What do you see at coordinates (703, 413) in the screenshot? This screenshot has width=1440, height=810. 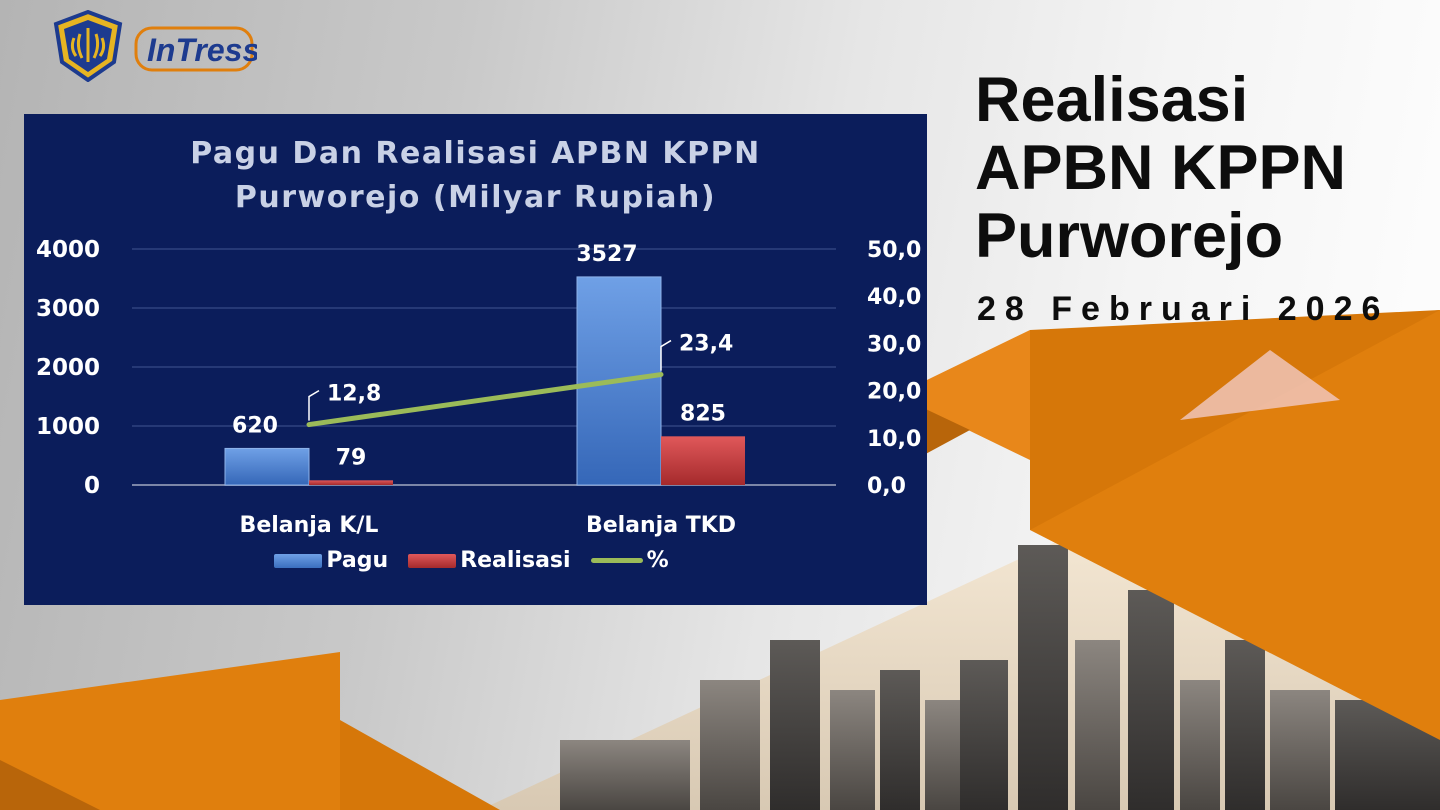 I see `data-label-realisasi: 825` at bounding box center [703, 413].